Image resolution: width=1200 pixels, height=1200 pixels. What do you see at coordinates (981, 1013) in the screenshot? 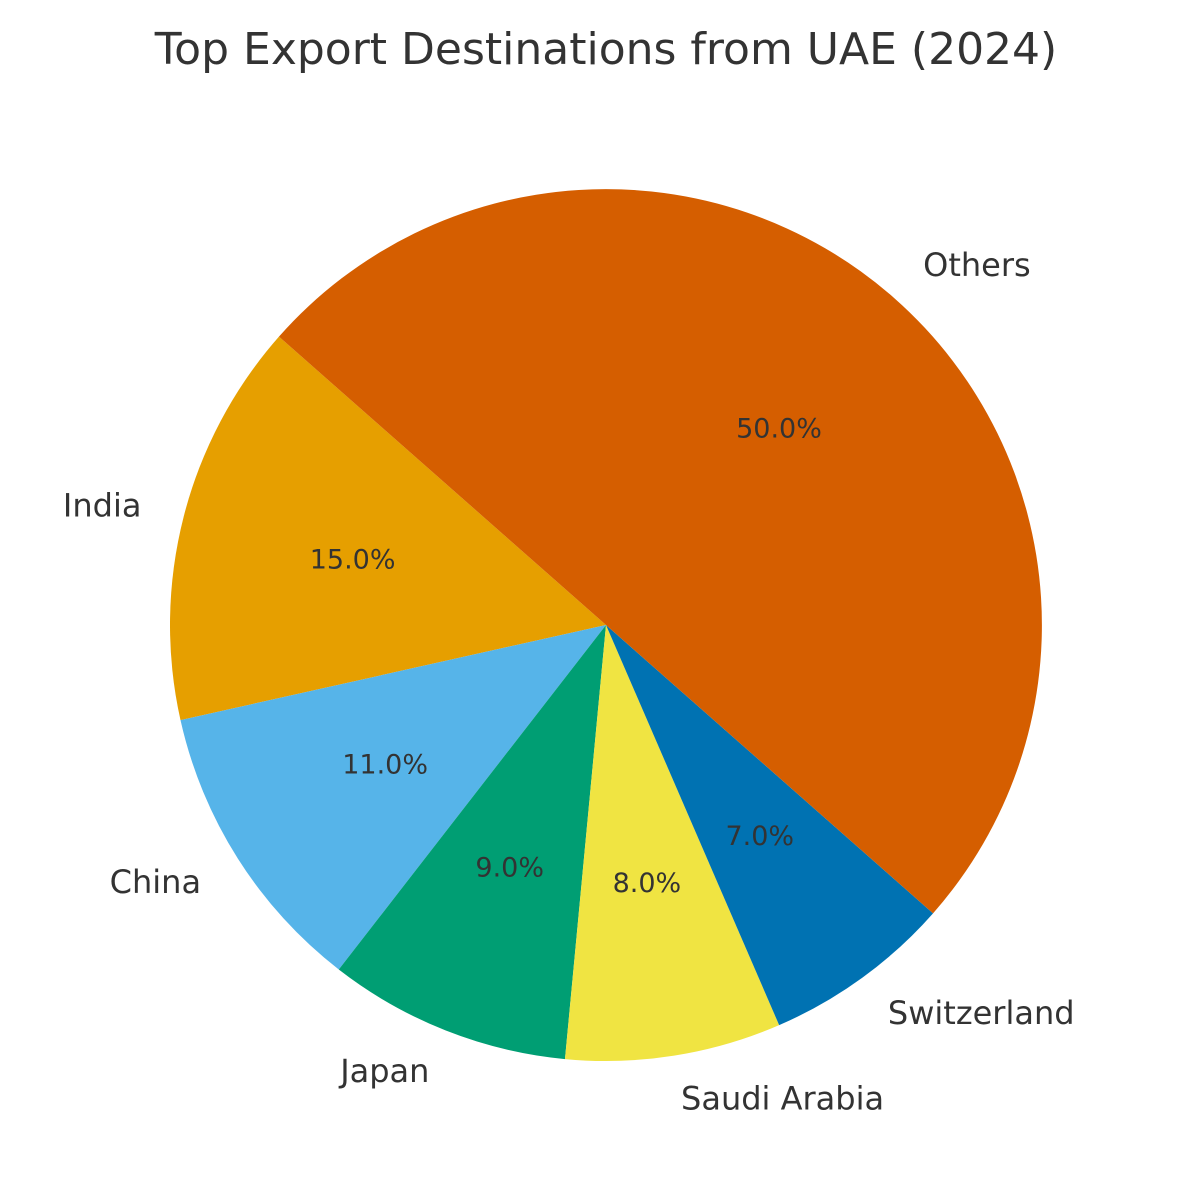
I see `slice-label-switzerland: Switzerland` at bounding box center [981, 1013].